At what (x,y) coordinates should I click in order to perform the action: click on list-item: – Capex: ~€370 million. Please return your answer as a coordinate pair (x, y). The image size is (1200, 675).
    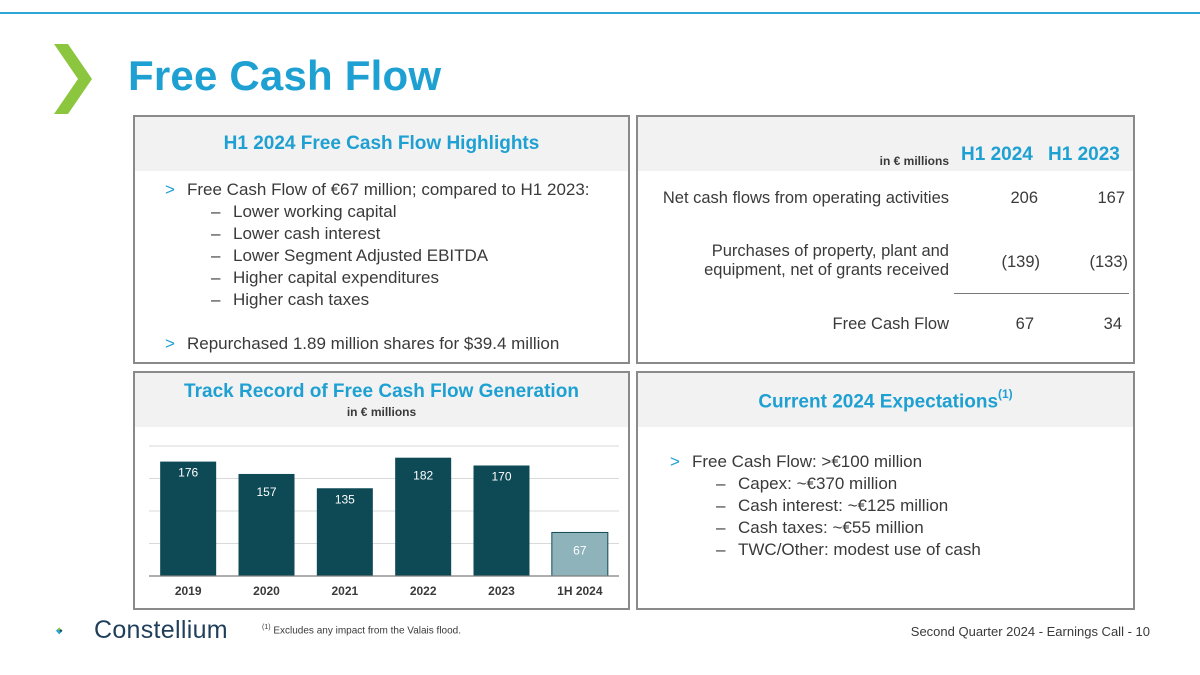
    Looking at the image, I should click on (807, 483).